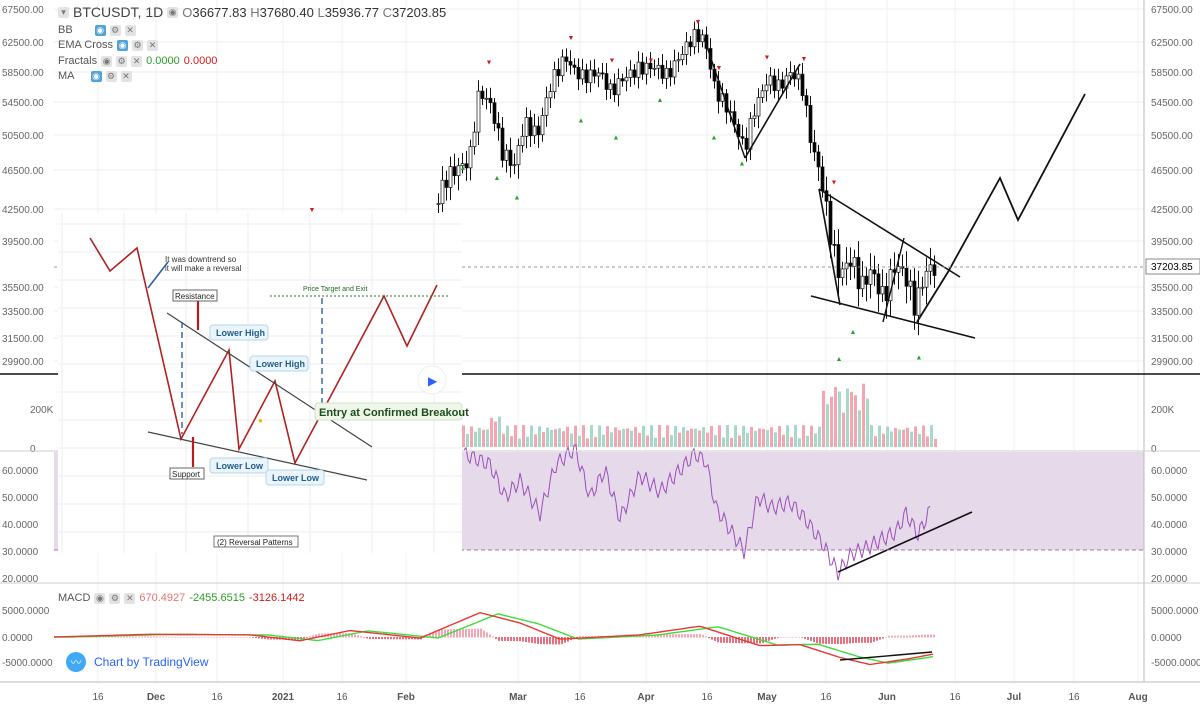 This screenshot has width=1200, height=707. I want to click on price-tick-left: 67500.00, so click(23, 10).